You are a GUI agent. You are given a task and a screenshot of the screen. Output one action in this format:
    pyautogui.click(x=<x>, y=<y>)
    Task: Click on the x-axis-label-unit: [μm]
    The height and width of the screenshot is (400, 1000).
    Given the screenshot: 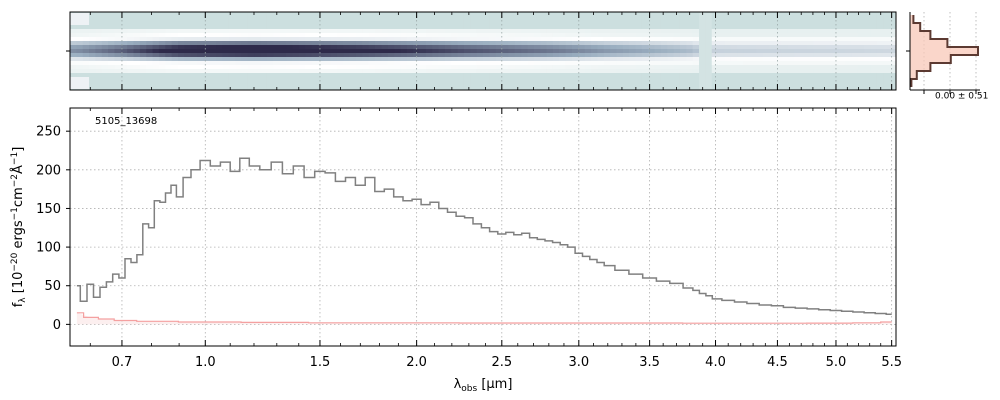 What is the action you would take?
    pyautogui.click(x=494, y=384)
    